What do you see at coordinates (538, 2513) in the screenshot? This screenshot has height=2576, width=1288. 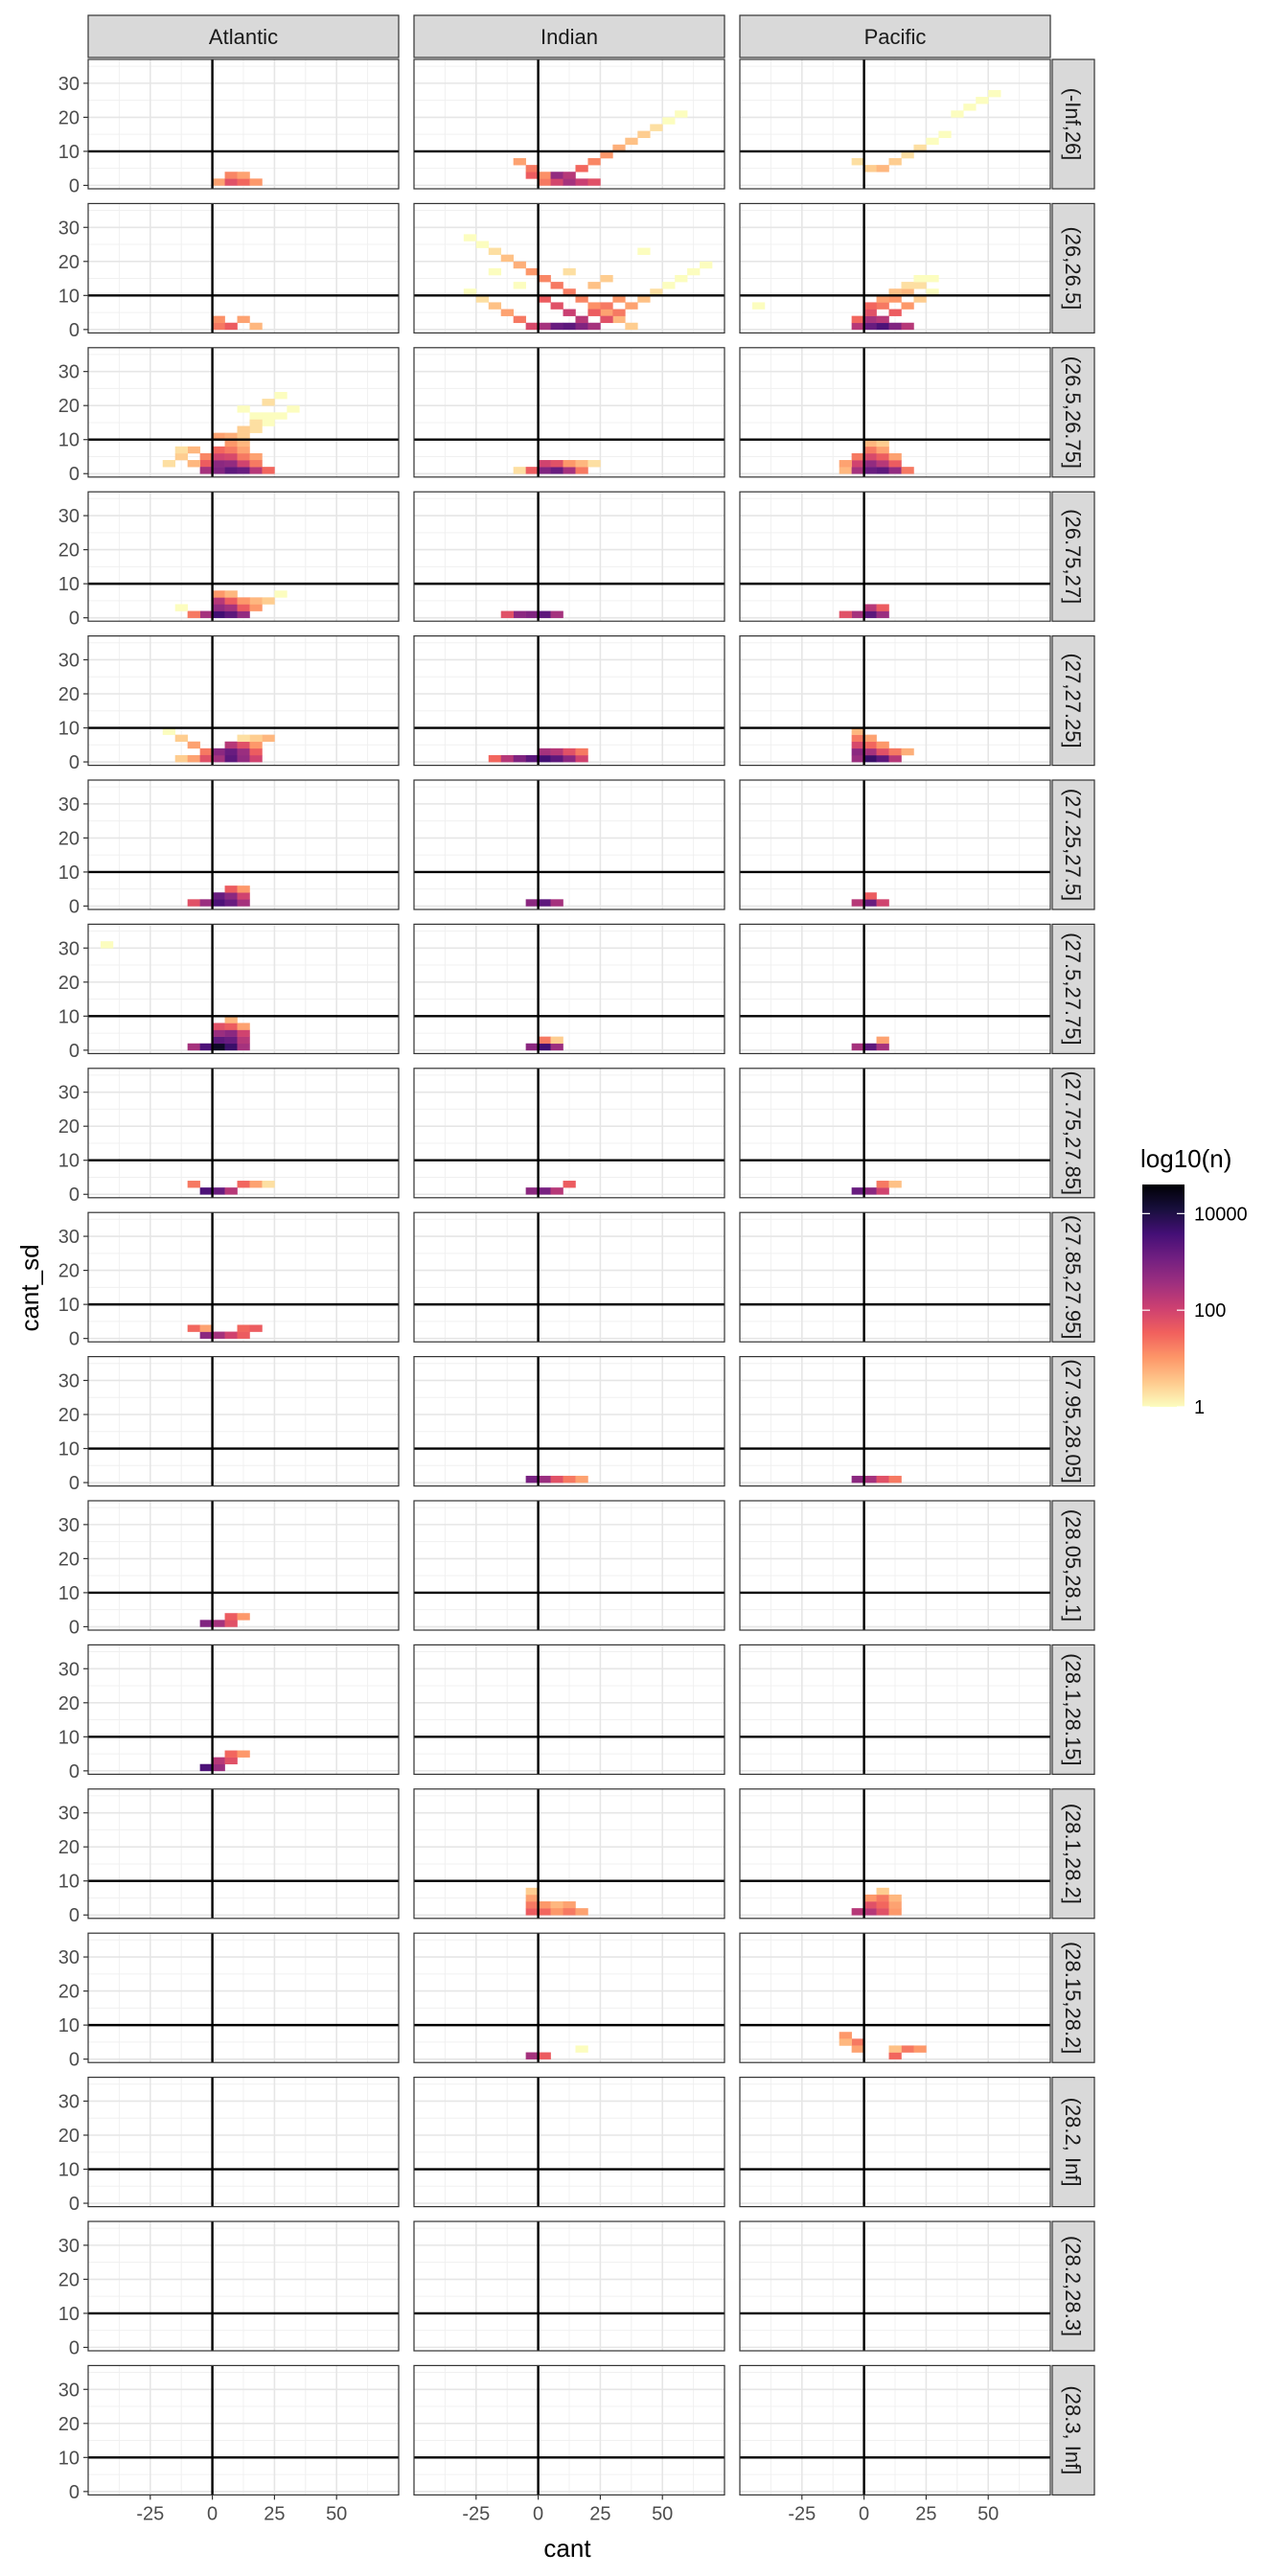 I see `x-tick-label: 0` at bounding box center [538, 2513].